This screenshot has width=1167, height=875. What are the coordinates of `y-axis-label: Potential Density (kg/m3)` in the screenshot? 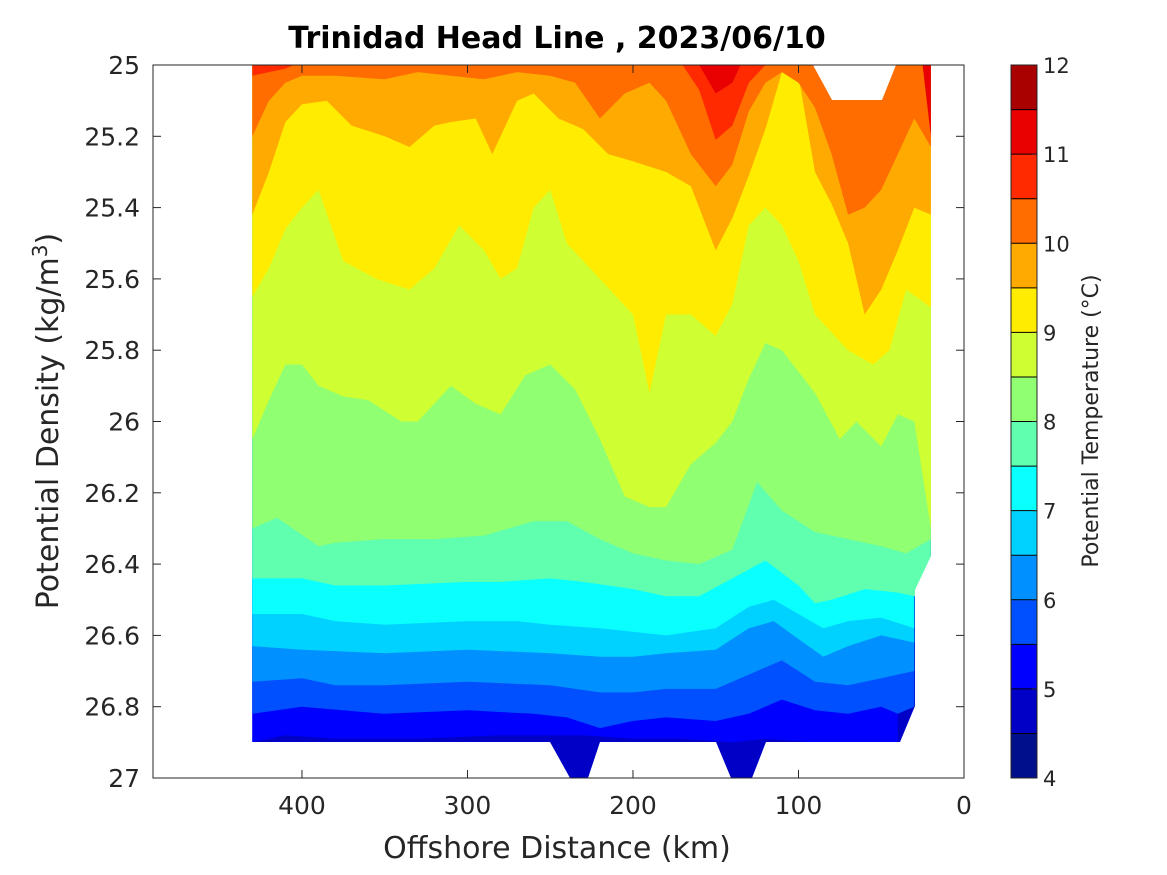 It's located at (47, 421).